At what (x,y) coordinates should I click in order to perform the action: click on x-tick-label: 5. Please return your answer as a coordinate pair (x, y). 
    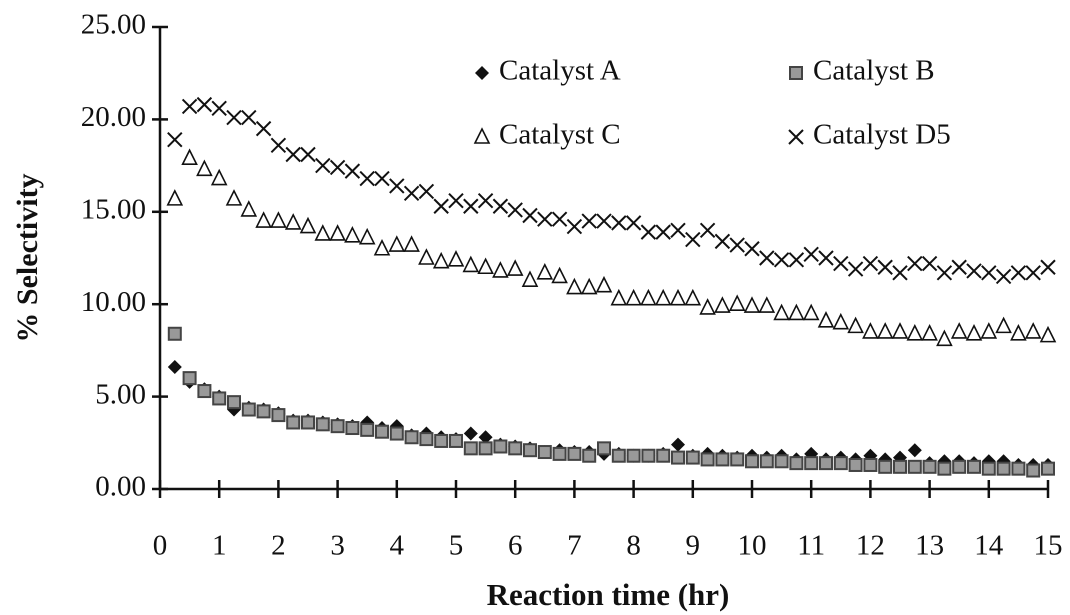
    Looking at the image, I should click on (456, 546).